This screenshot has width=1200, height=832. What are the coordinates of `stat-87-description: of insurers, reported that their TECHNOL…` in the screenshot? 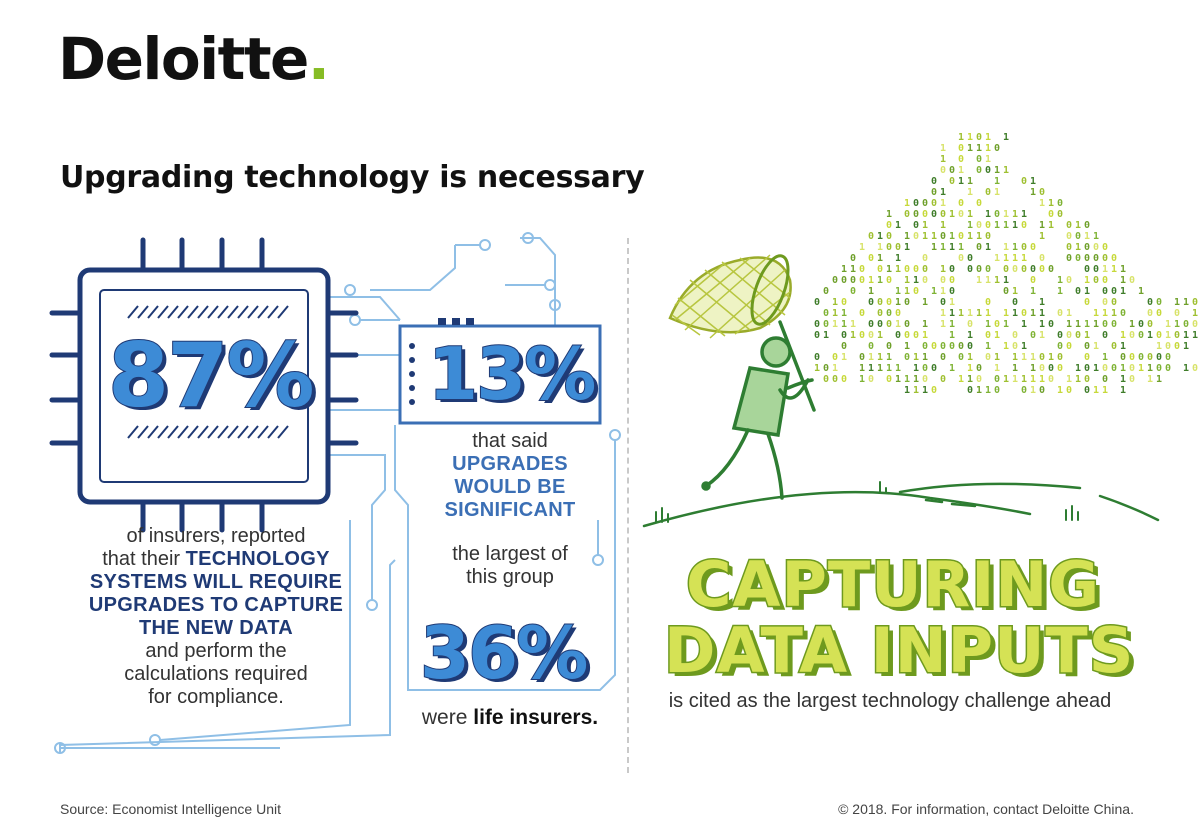 It's located at (216, 616).